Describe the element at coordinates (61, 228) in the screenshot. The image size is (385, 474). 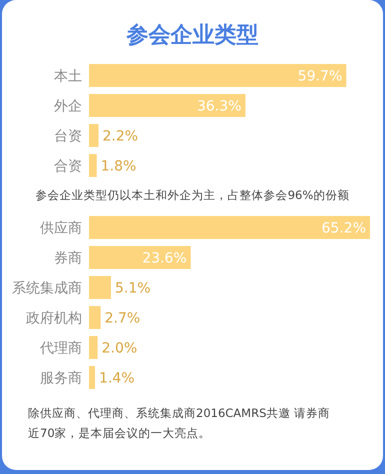
I see `y-tick-label: 供应商` at that location.